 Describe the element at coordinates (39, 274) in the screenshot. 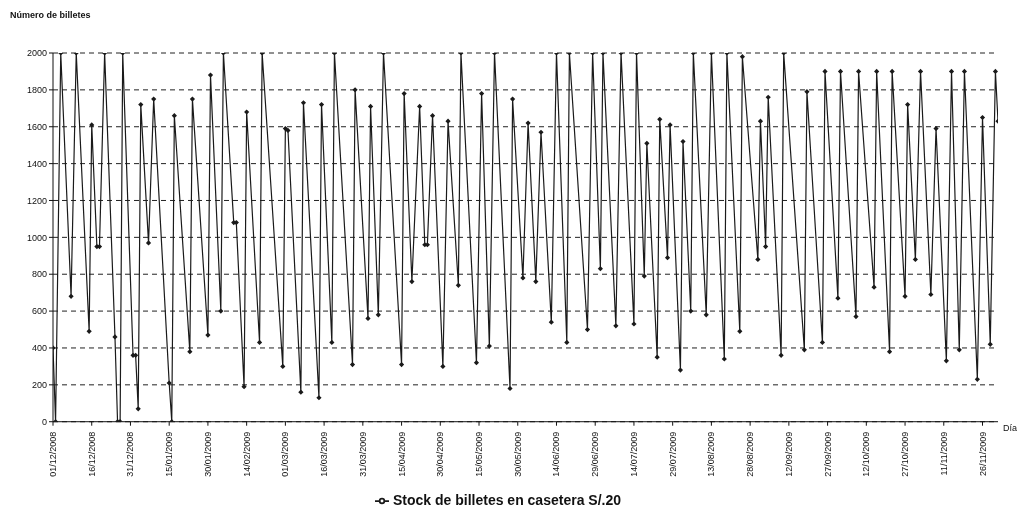

I see `y-tick-label: 800` at that location.